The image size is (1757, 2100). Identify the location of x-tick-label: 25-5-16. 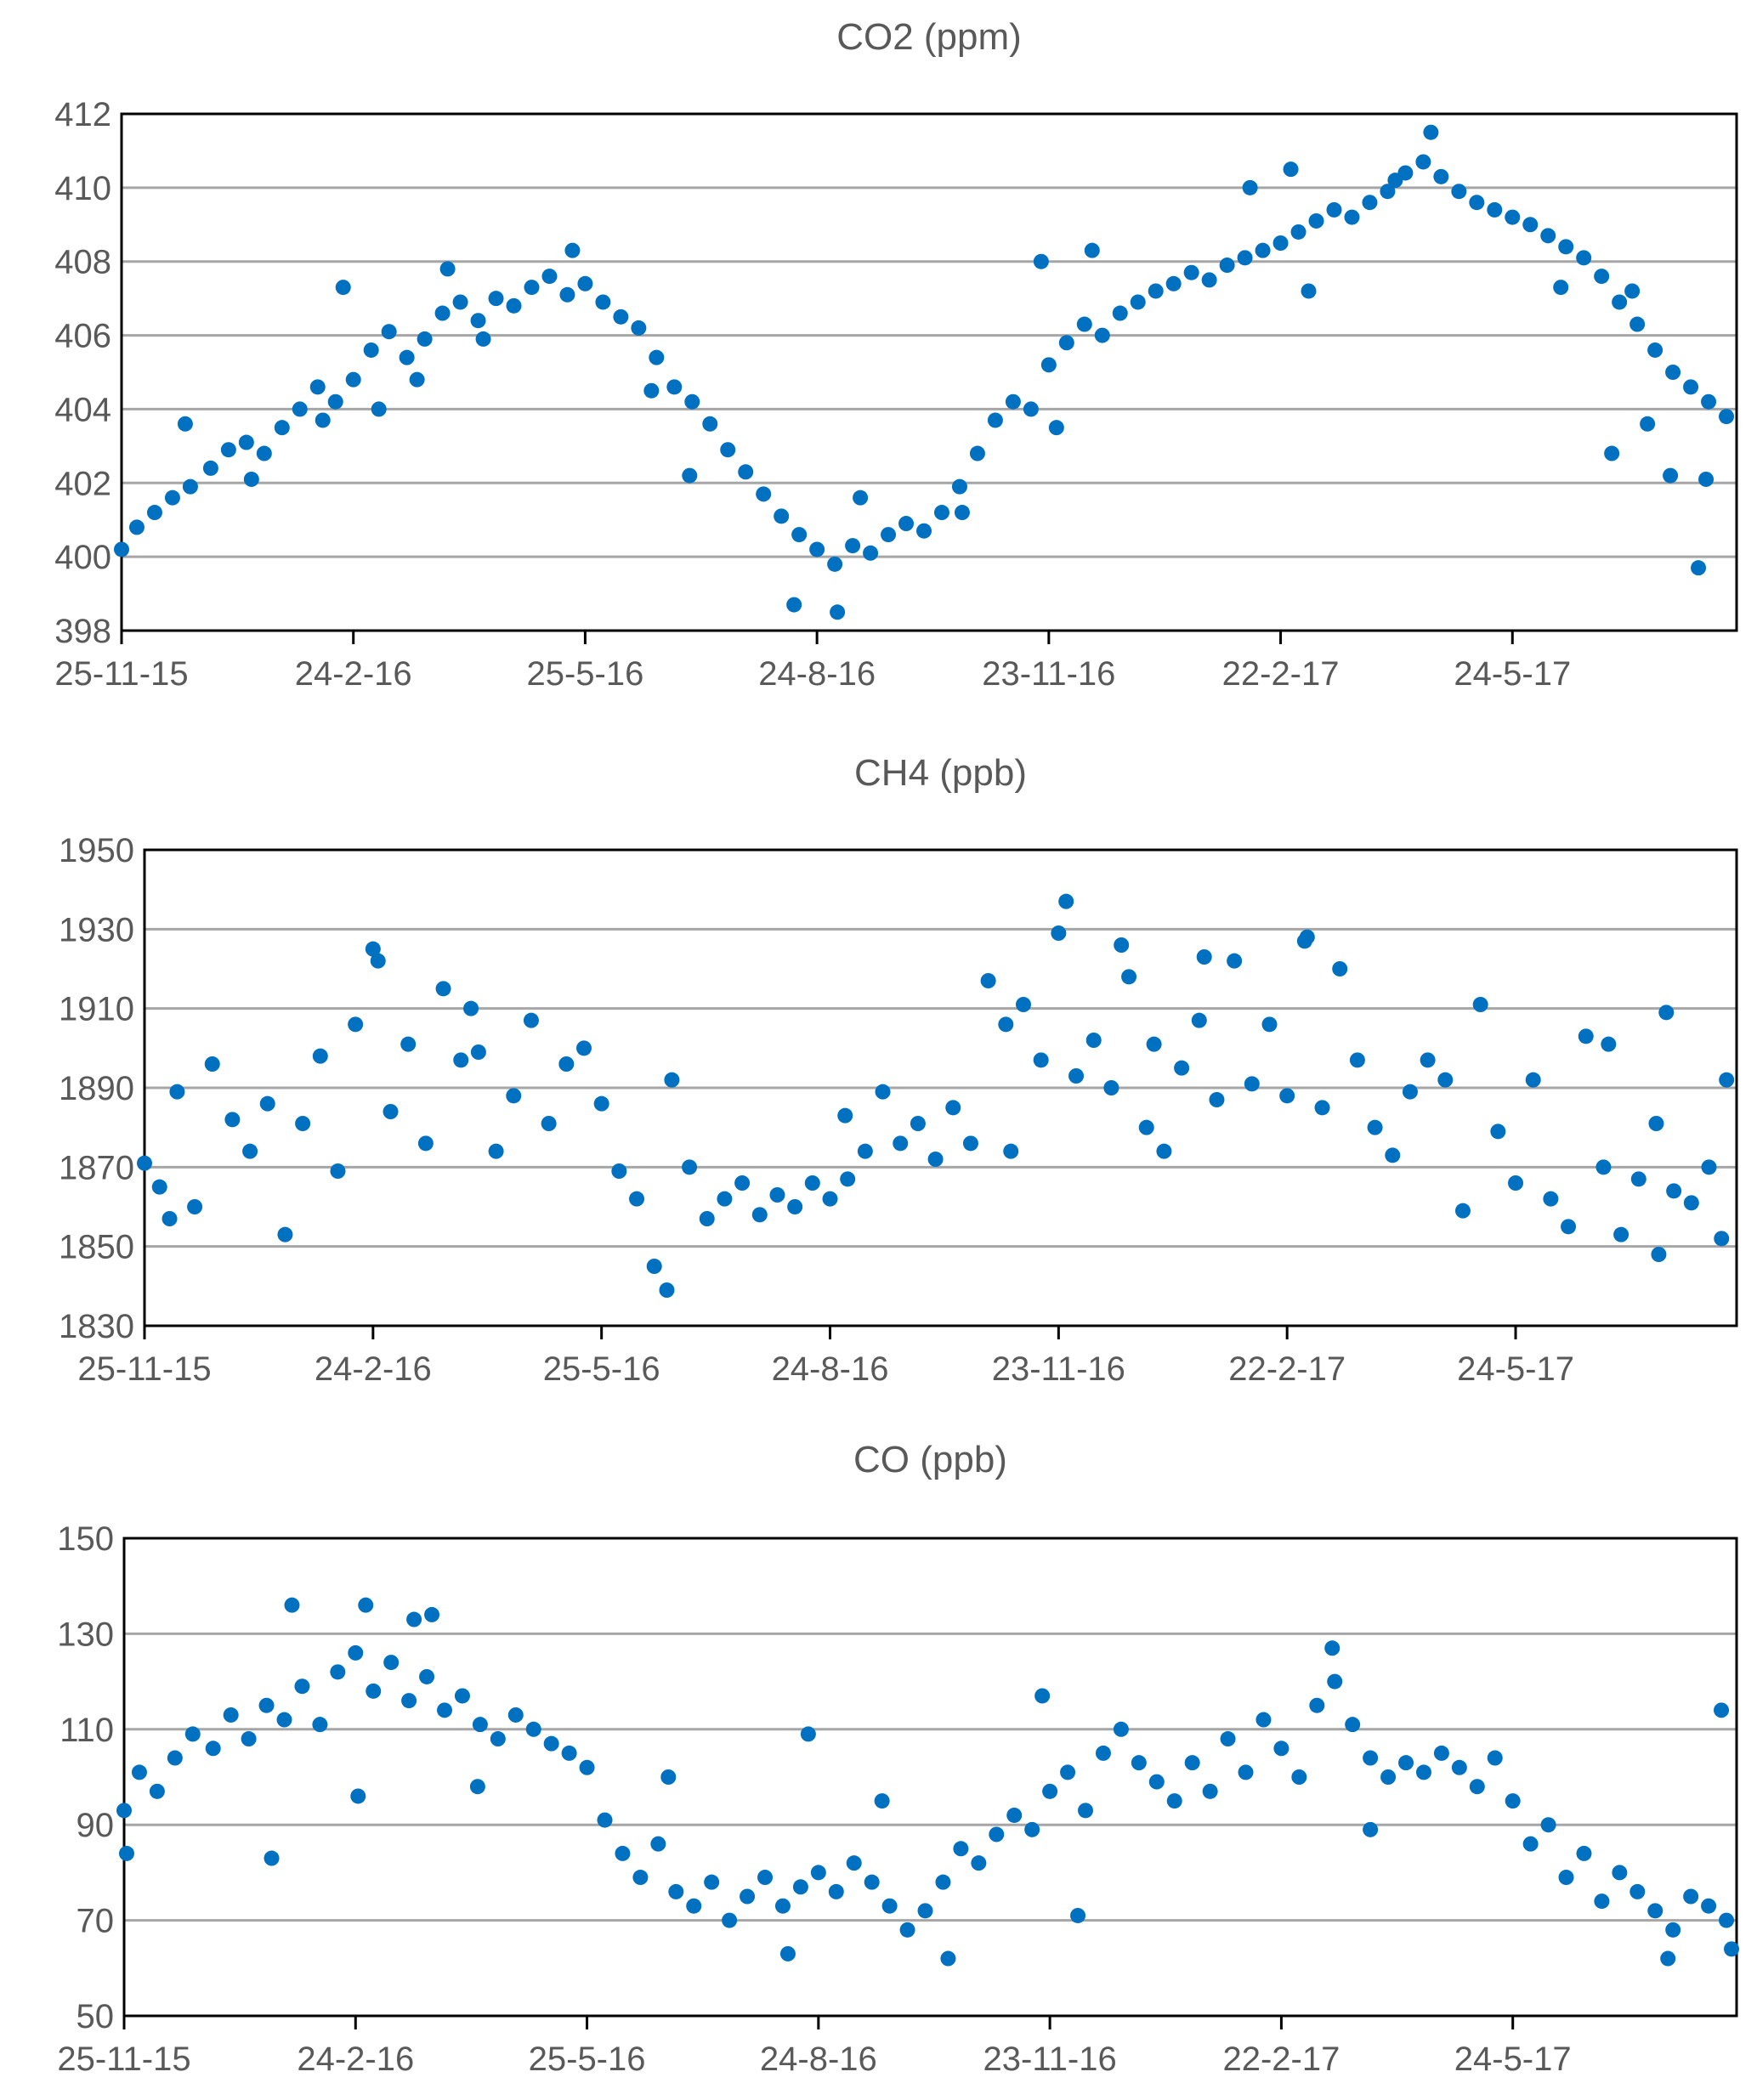
(584, 674).